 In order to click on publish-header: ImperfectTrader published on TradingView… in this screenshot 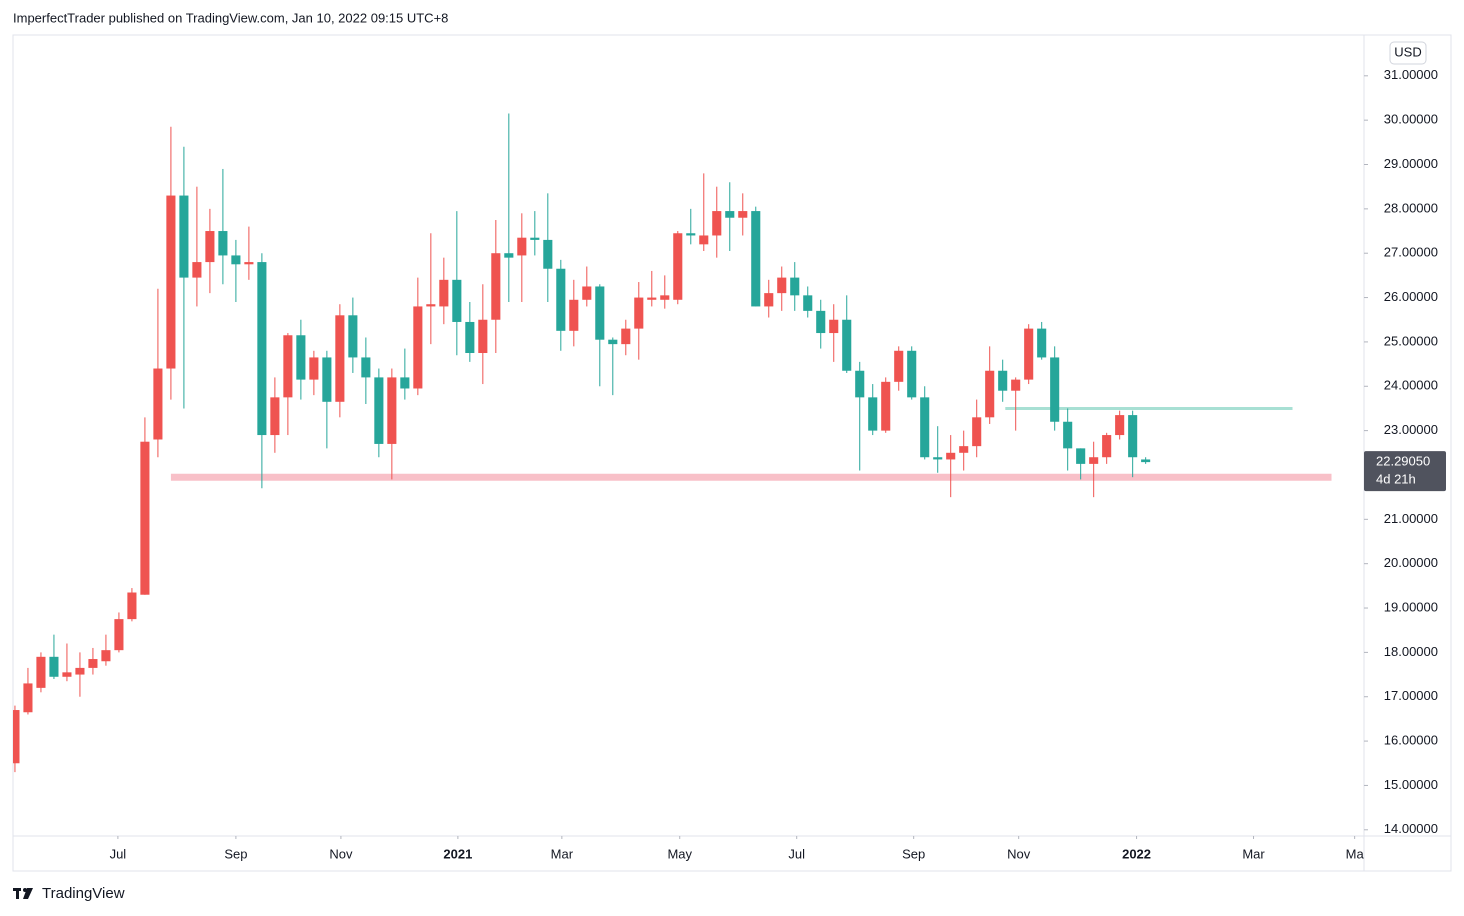, I will do `click(230, 17)`.